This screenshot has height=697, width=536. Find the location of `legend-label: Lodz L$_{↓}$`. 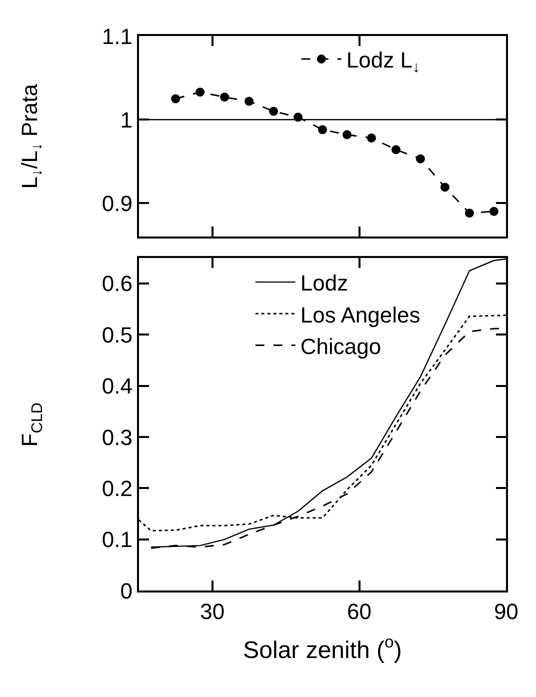

legend-label: Lodz L$_{↓}$ is located at coordinates (383, 62).